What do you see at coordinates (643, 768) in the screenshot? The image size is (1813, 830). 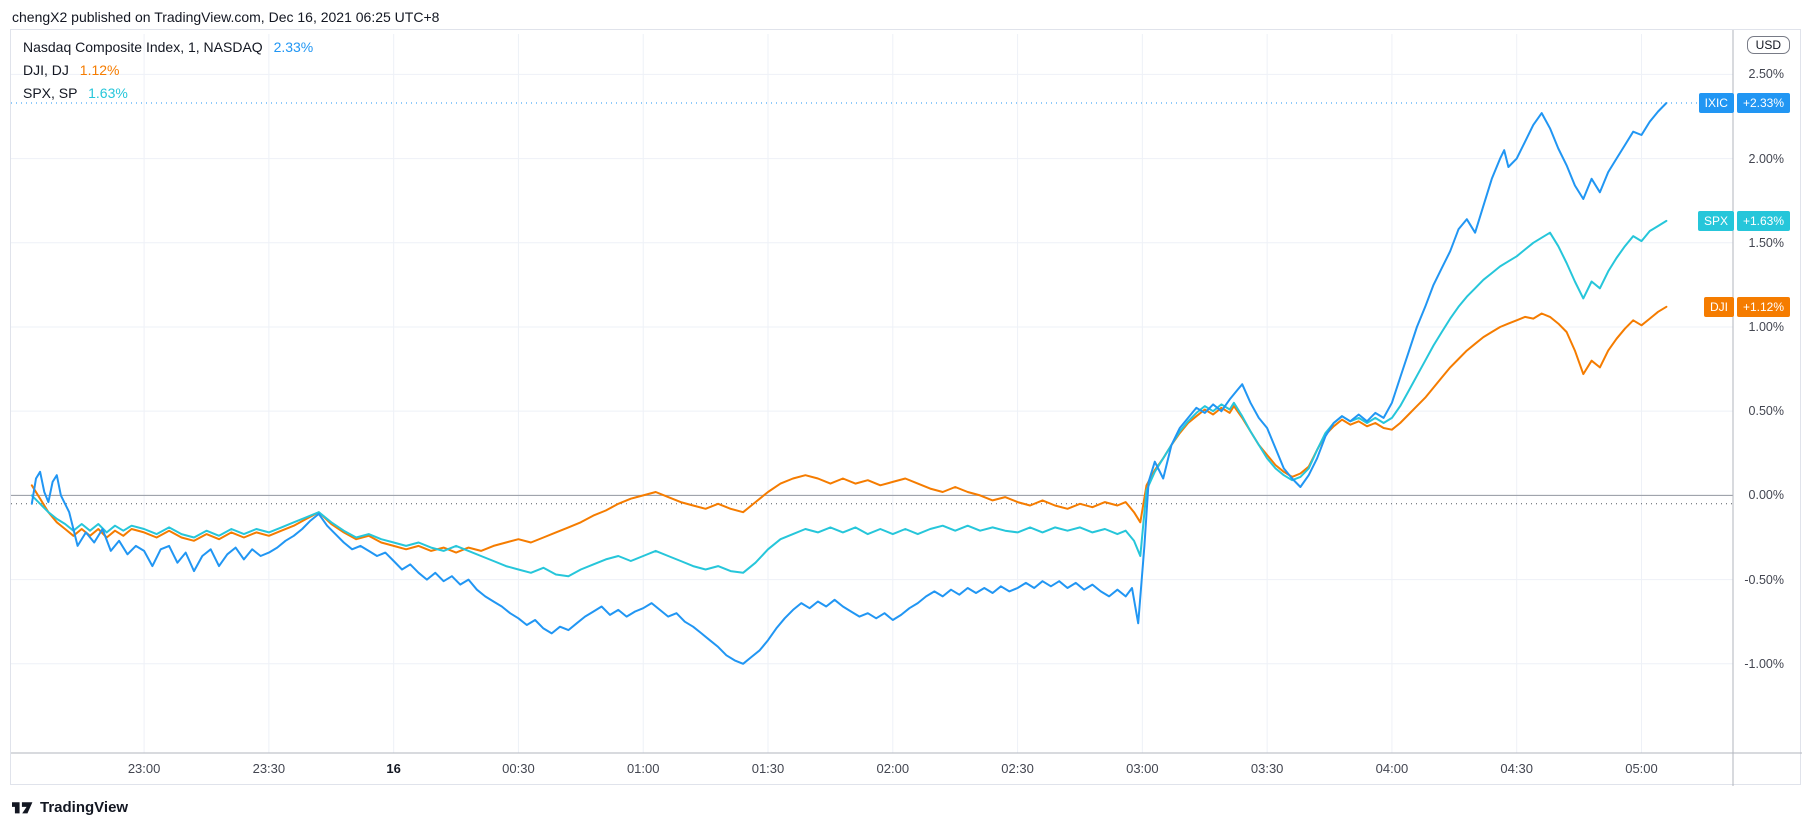 I see `time-tick: 01:00` at bounding box center [643, 768].